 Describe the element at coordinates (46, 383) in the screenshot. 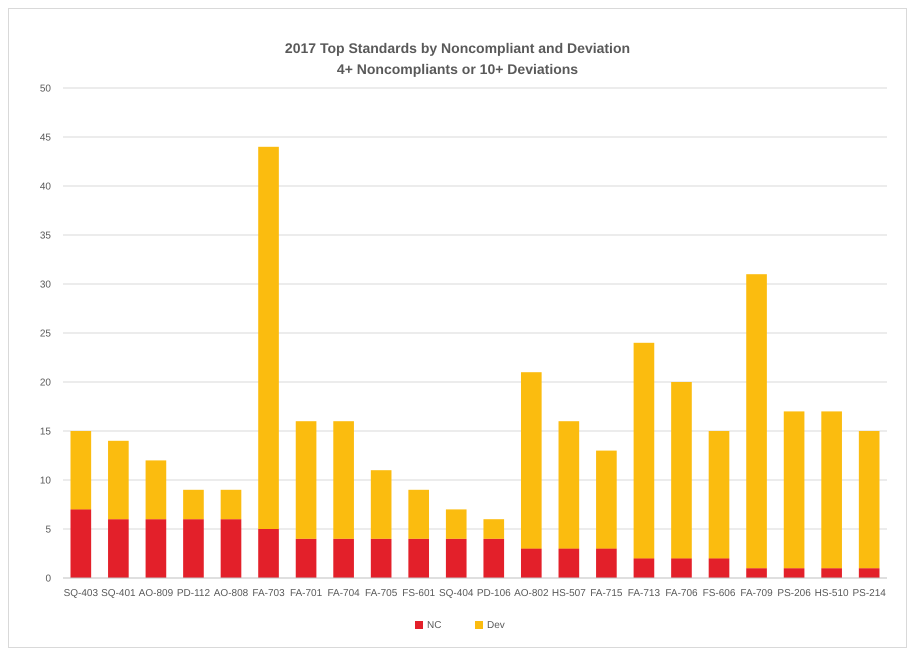

I see `y-tick-label: 20` at that location.